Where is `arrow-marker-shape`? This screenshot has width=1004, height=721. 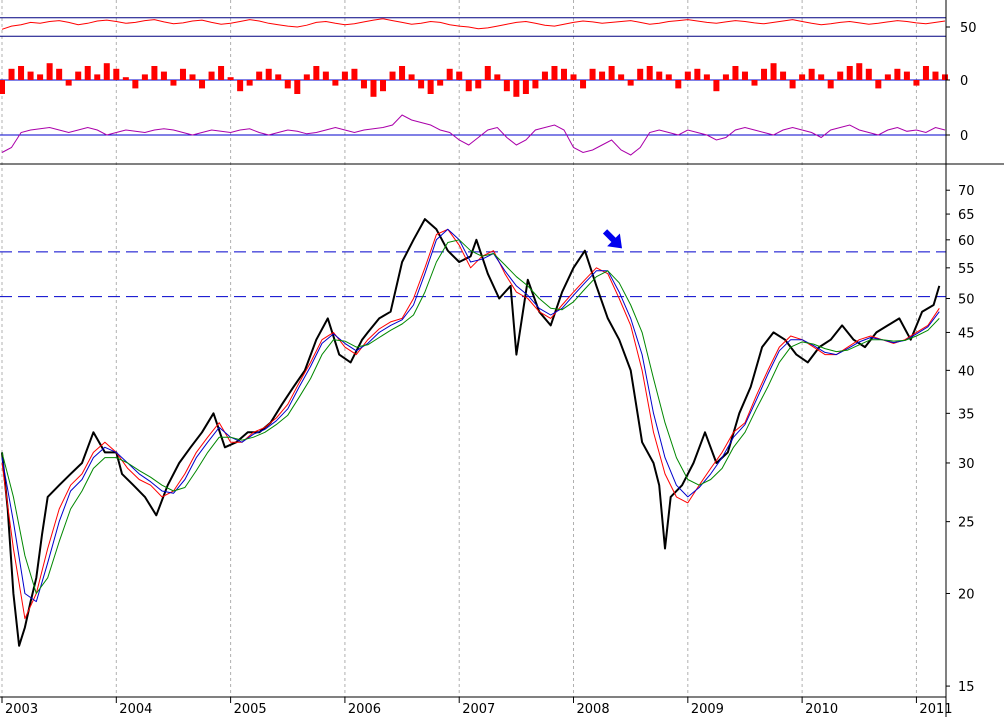
arrow-marker-shape is located at coordinates (612, 239).